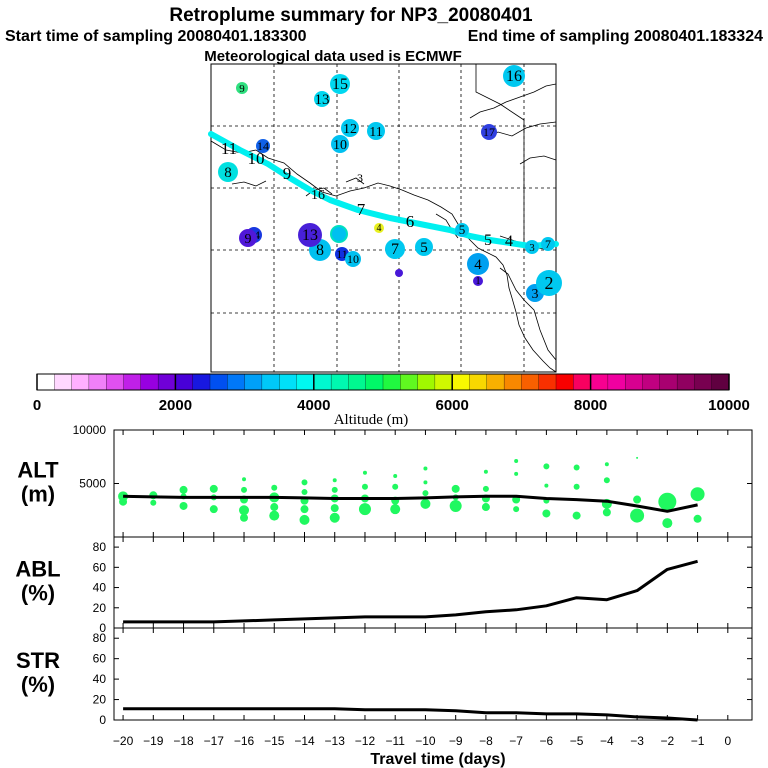  What do you see at coordinates (350, 129) in the screenshot?
I see `cluster-label: 12` at bounding box center [350, 129].